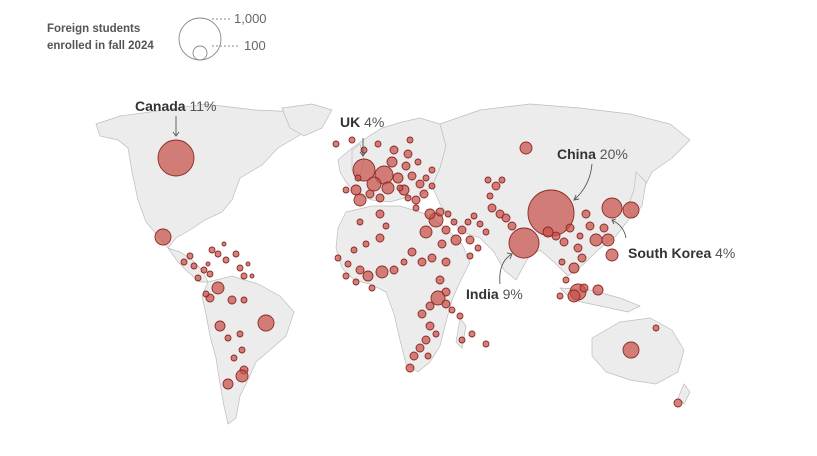  I want to click on south-korea-arrowhead, so click(614, 221).